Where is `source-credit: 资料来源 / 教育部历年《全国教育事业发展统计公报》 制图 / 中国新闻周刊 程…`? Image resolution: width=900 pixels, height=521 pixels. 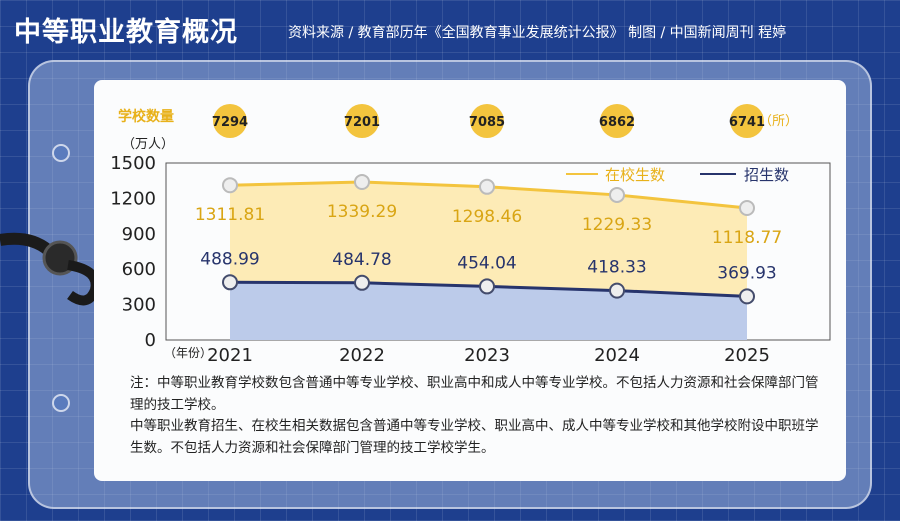 source-credit: 资料来源 / 教育部历年《全国教育事业发展统计公报》 制图 / 中国新闻周刊 程… is located at coordinates (537, 33).